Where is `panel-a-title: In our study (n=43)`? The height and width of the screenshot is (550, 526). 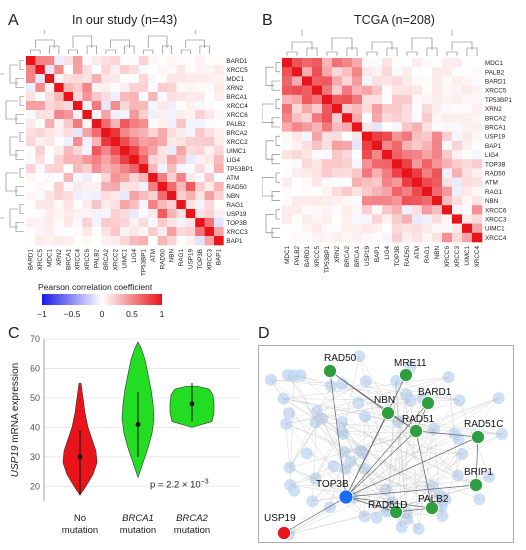
panel-a-title: In our study (n=43) is located at coordinates (125, 20).